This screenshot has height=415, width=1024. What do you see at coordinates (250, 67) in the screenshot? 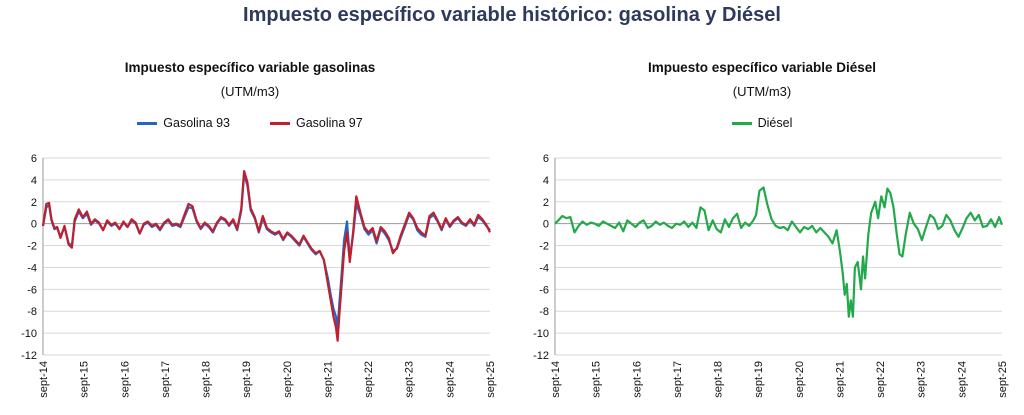
I see `gasoline-chart-title: Impuesto específico variable gasolinas` at bounding box center [250, 67].